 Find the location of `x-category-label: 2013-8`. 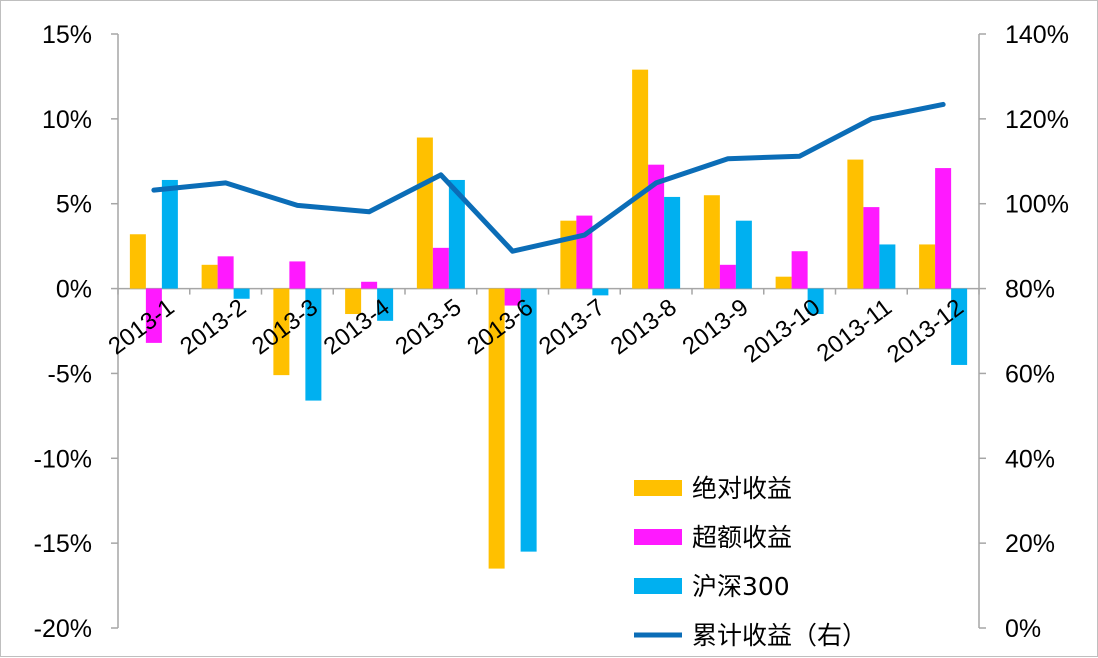

x-category-label: 2013-8 is located at coordinates (644, 327).